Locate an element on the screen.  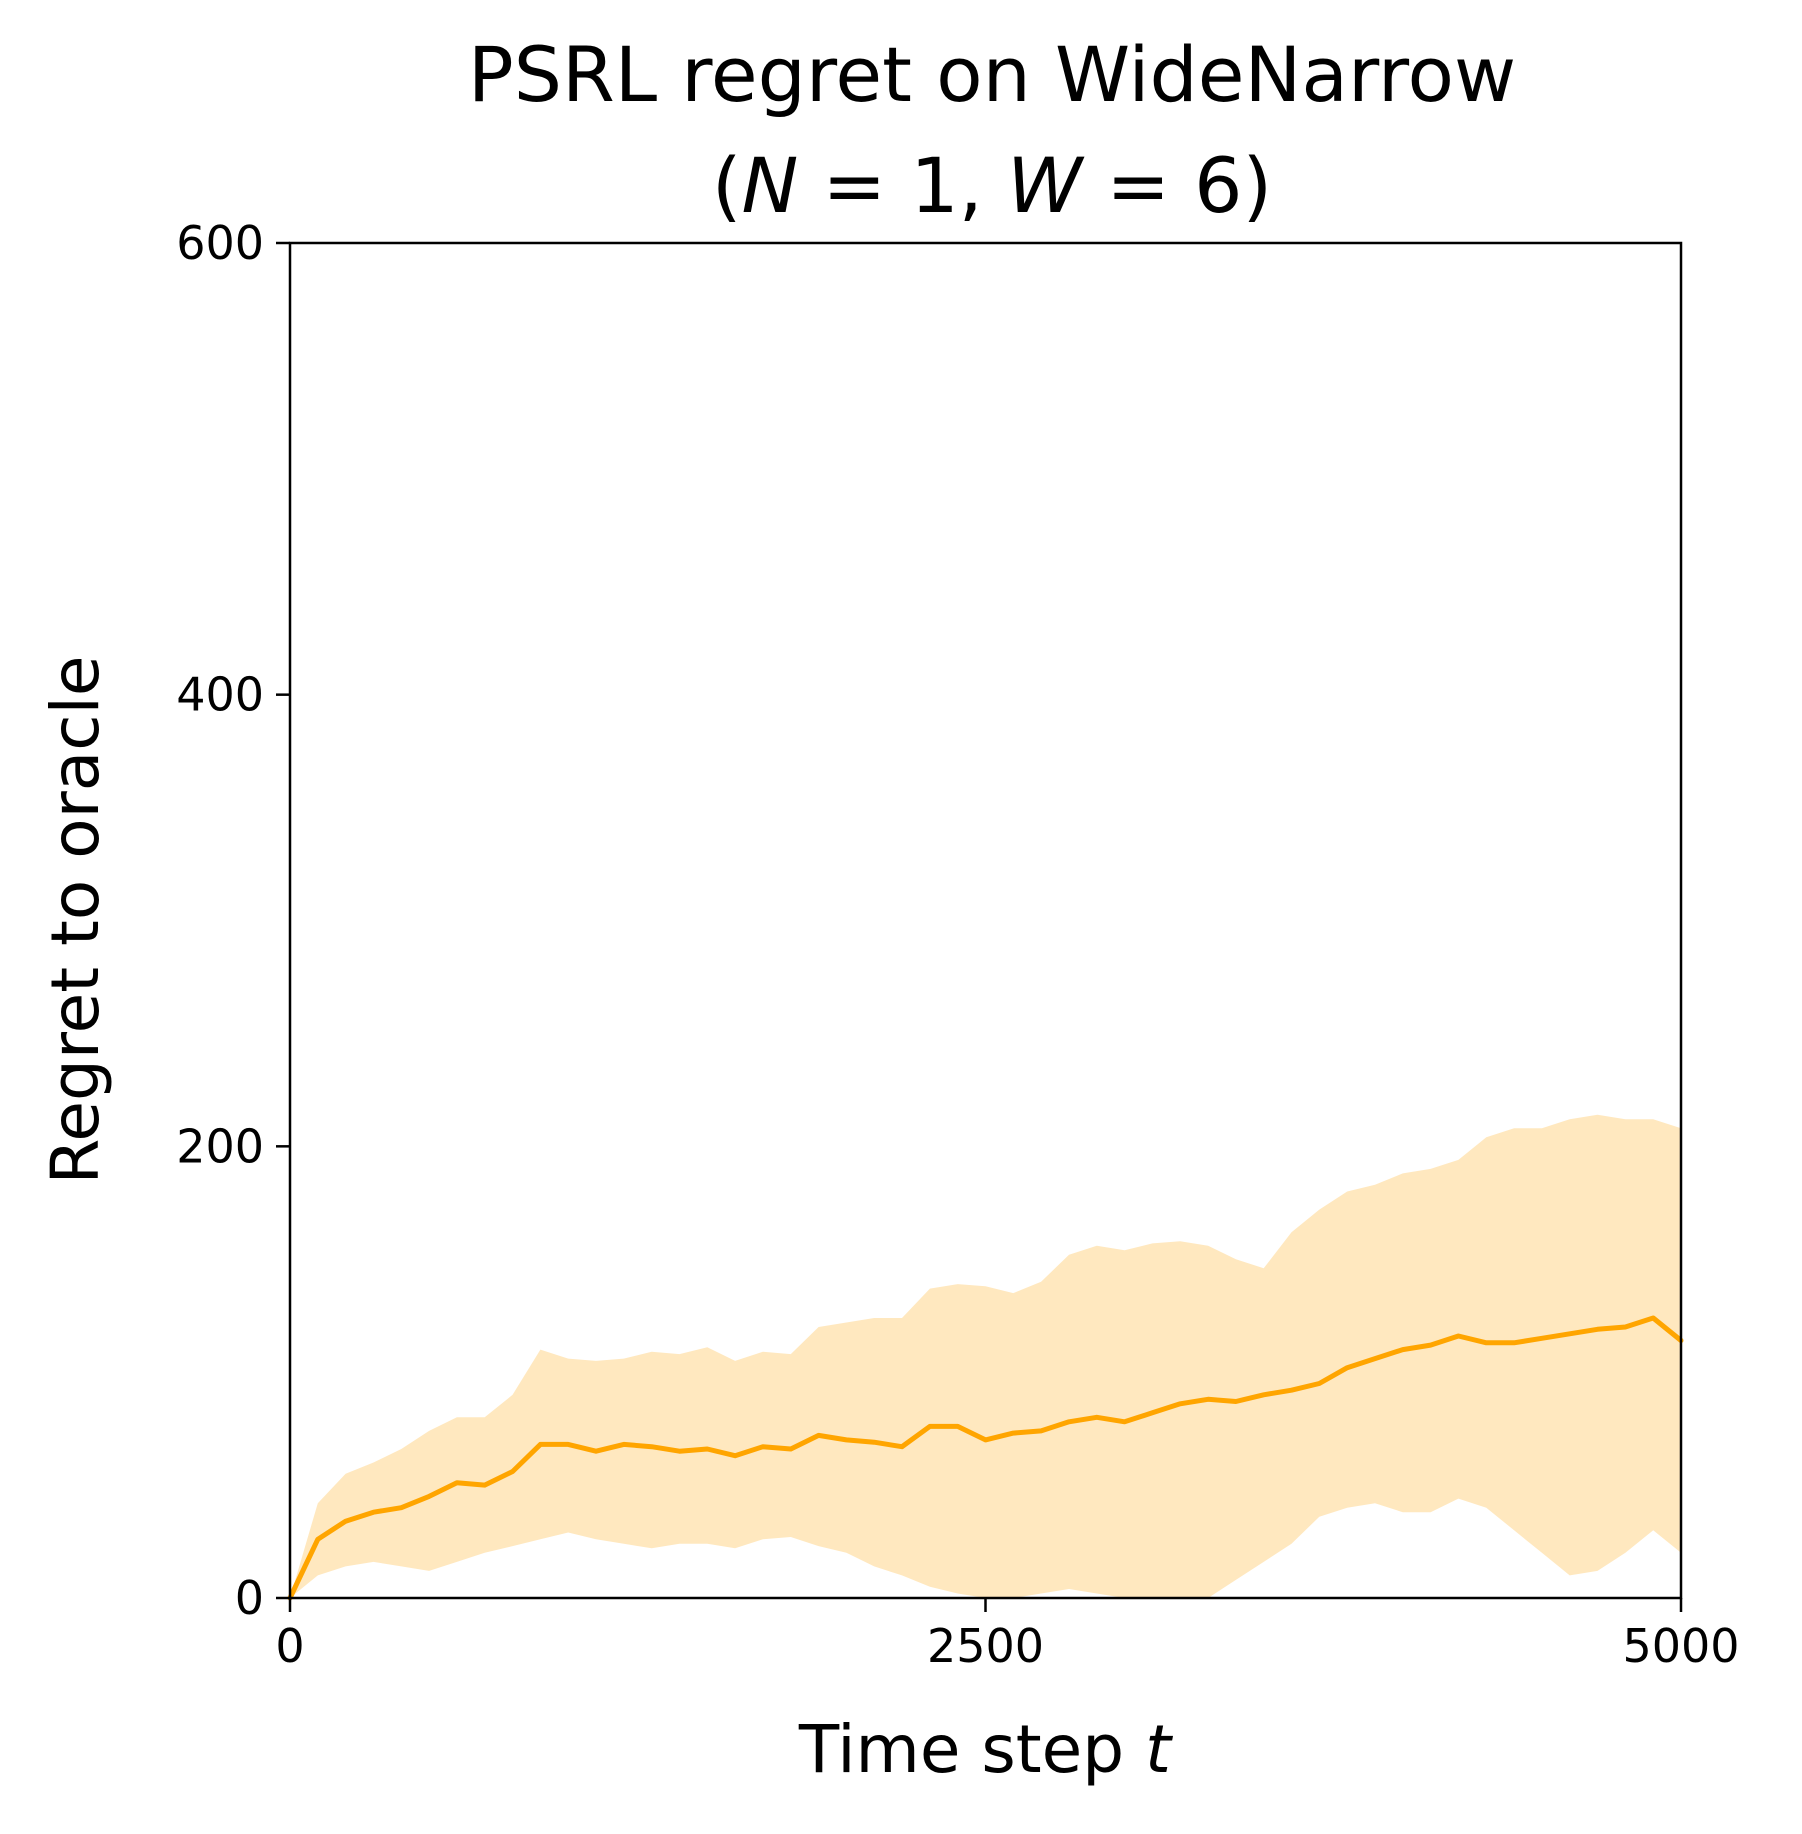
mean-line-layer is located at coordinates (985, 1458).